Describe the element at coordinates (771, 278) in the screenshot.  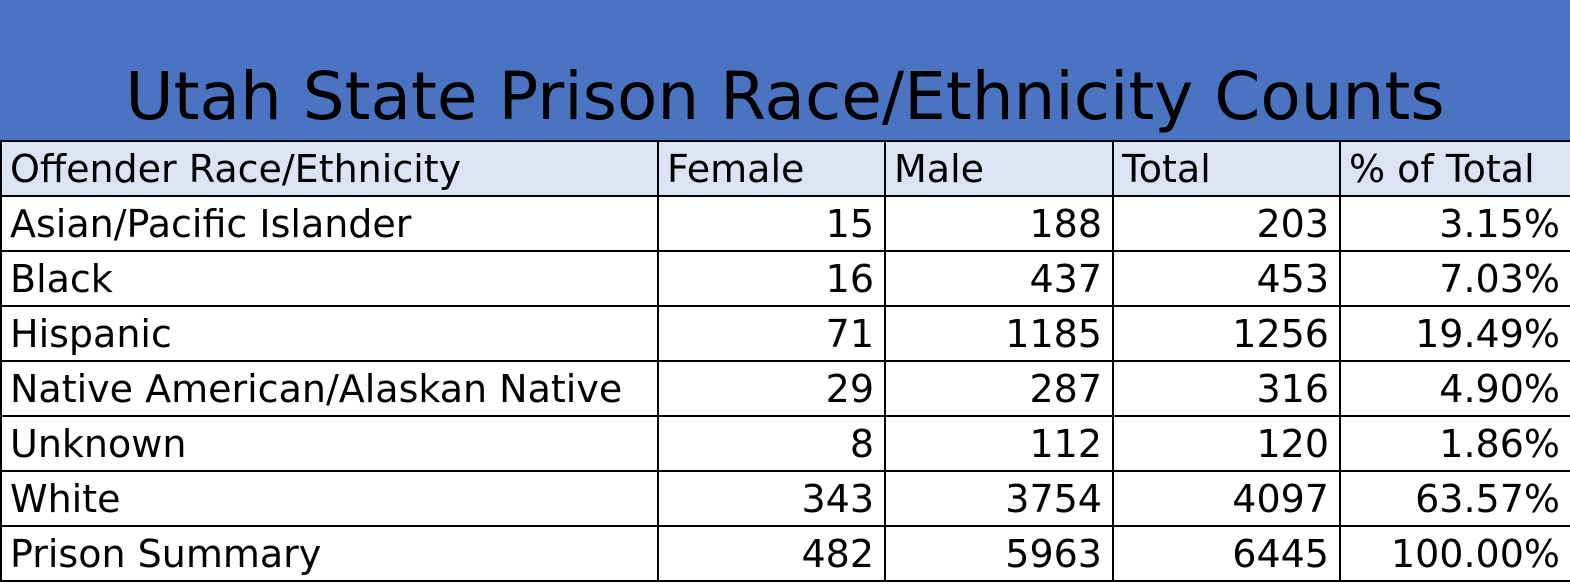
I see `cell-female: 16` at that location.